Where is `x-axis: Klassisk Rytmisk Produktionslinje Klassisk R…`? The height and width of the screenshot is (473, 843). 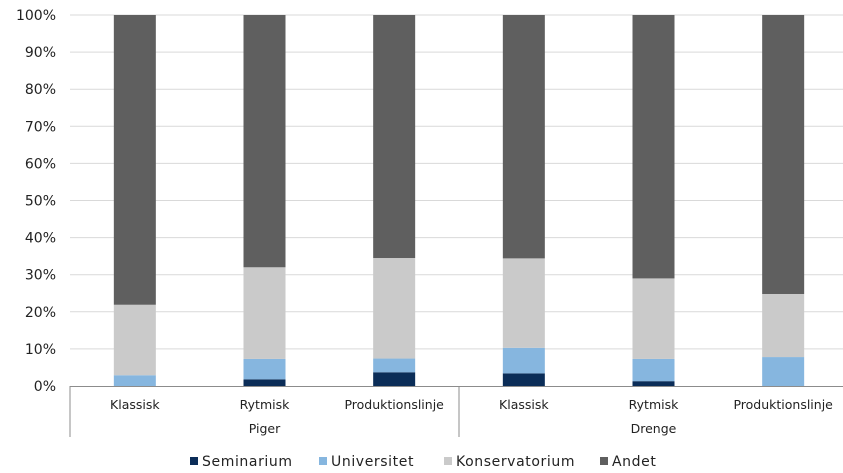
x-axis: Klassisk Rytmisk Produktionslinje Klassisk R… is located at coordinates (456, 411).